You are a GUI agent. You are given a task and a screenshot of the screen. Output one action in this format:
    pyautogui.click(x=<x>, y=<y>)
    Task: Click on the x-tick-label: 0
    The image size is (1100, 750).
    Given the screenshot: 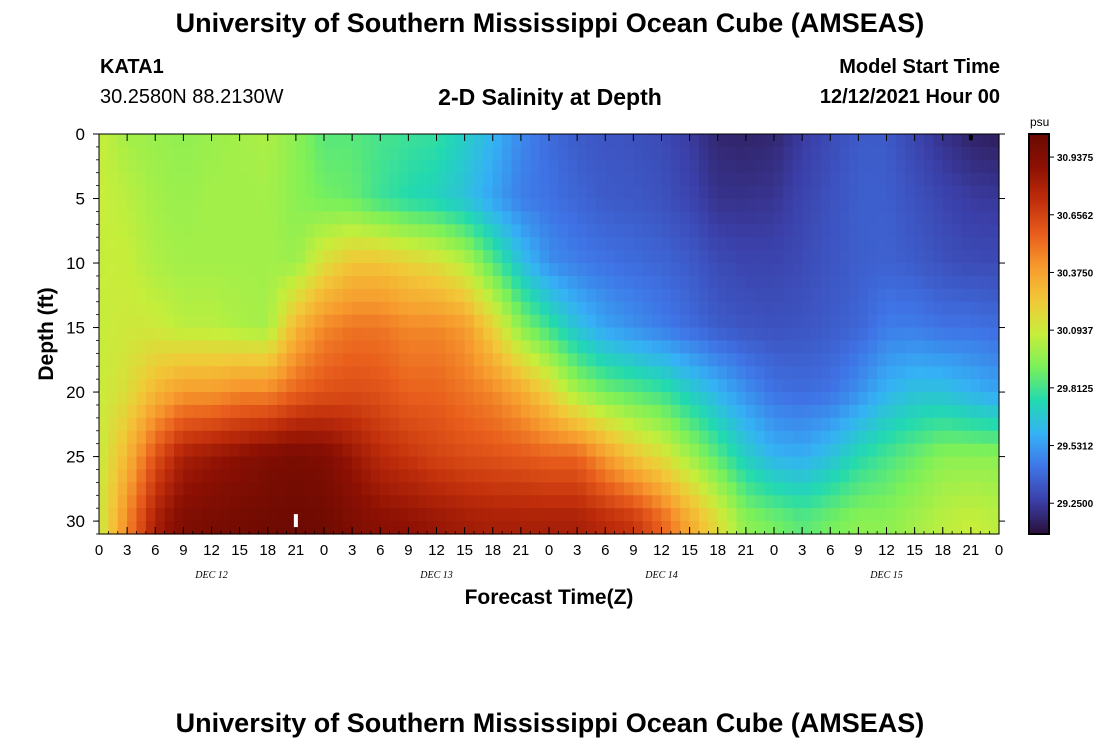 What is the action you would take?
    pyautogui.click(x=999, y=550)
    